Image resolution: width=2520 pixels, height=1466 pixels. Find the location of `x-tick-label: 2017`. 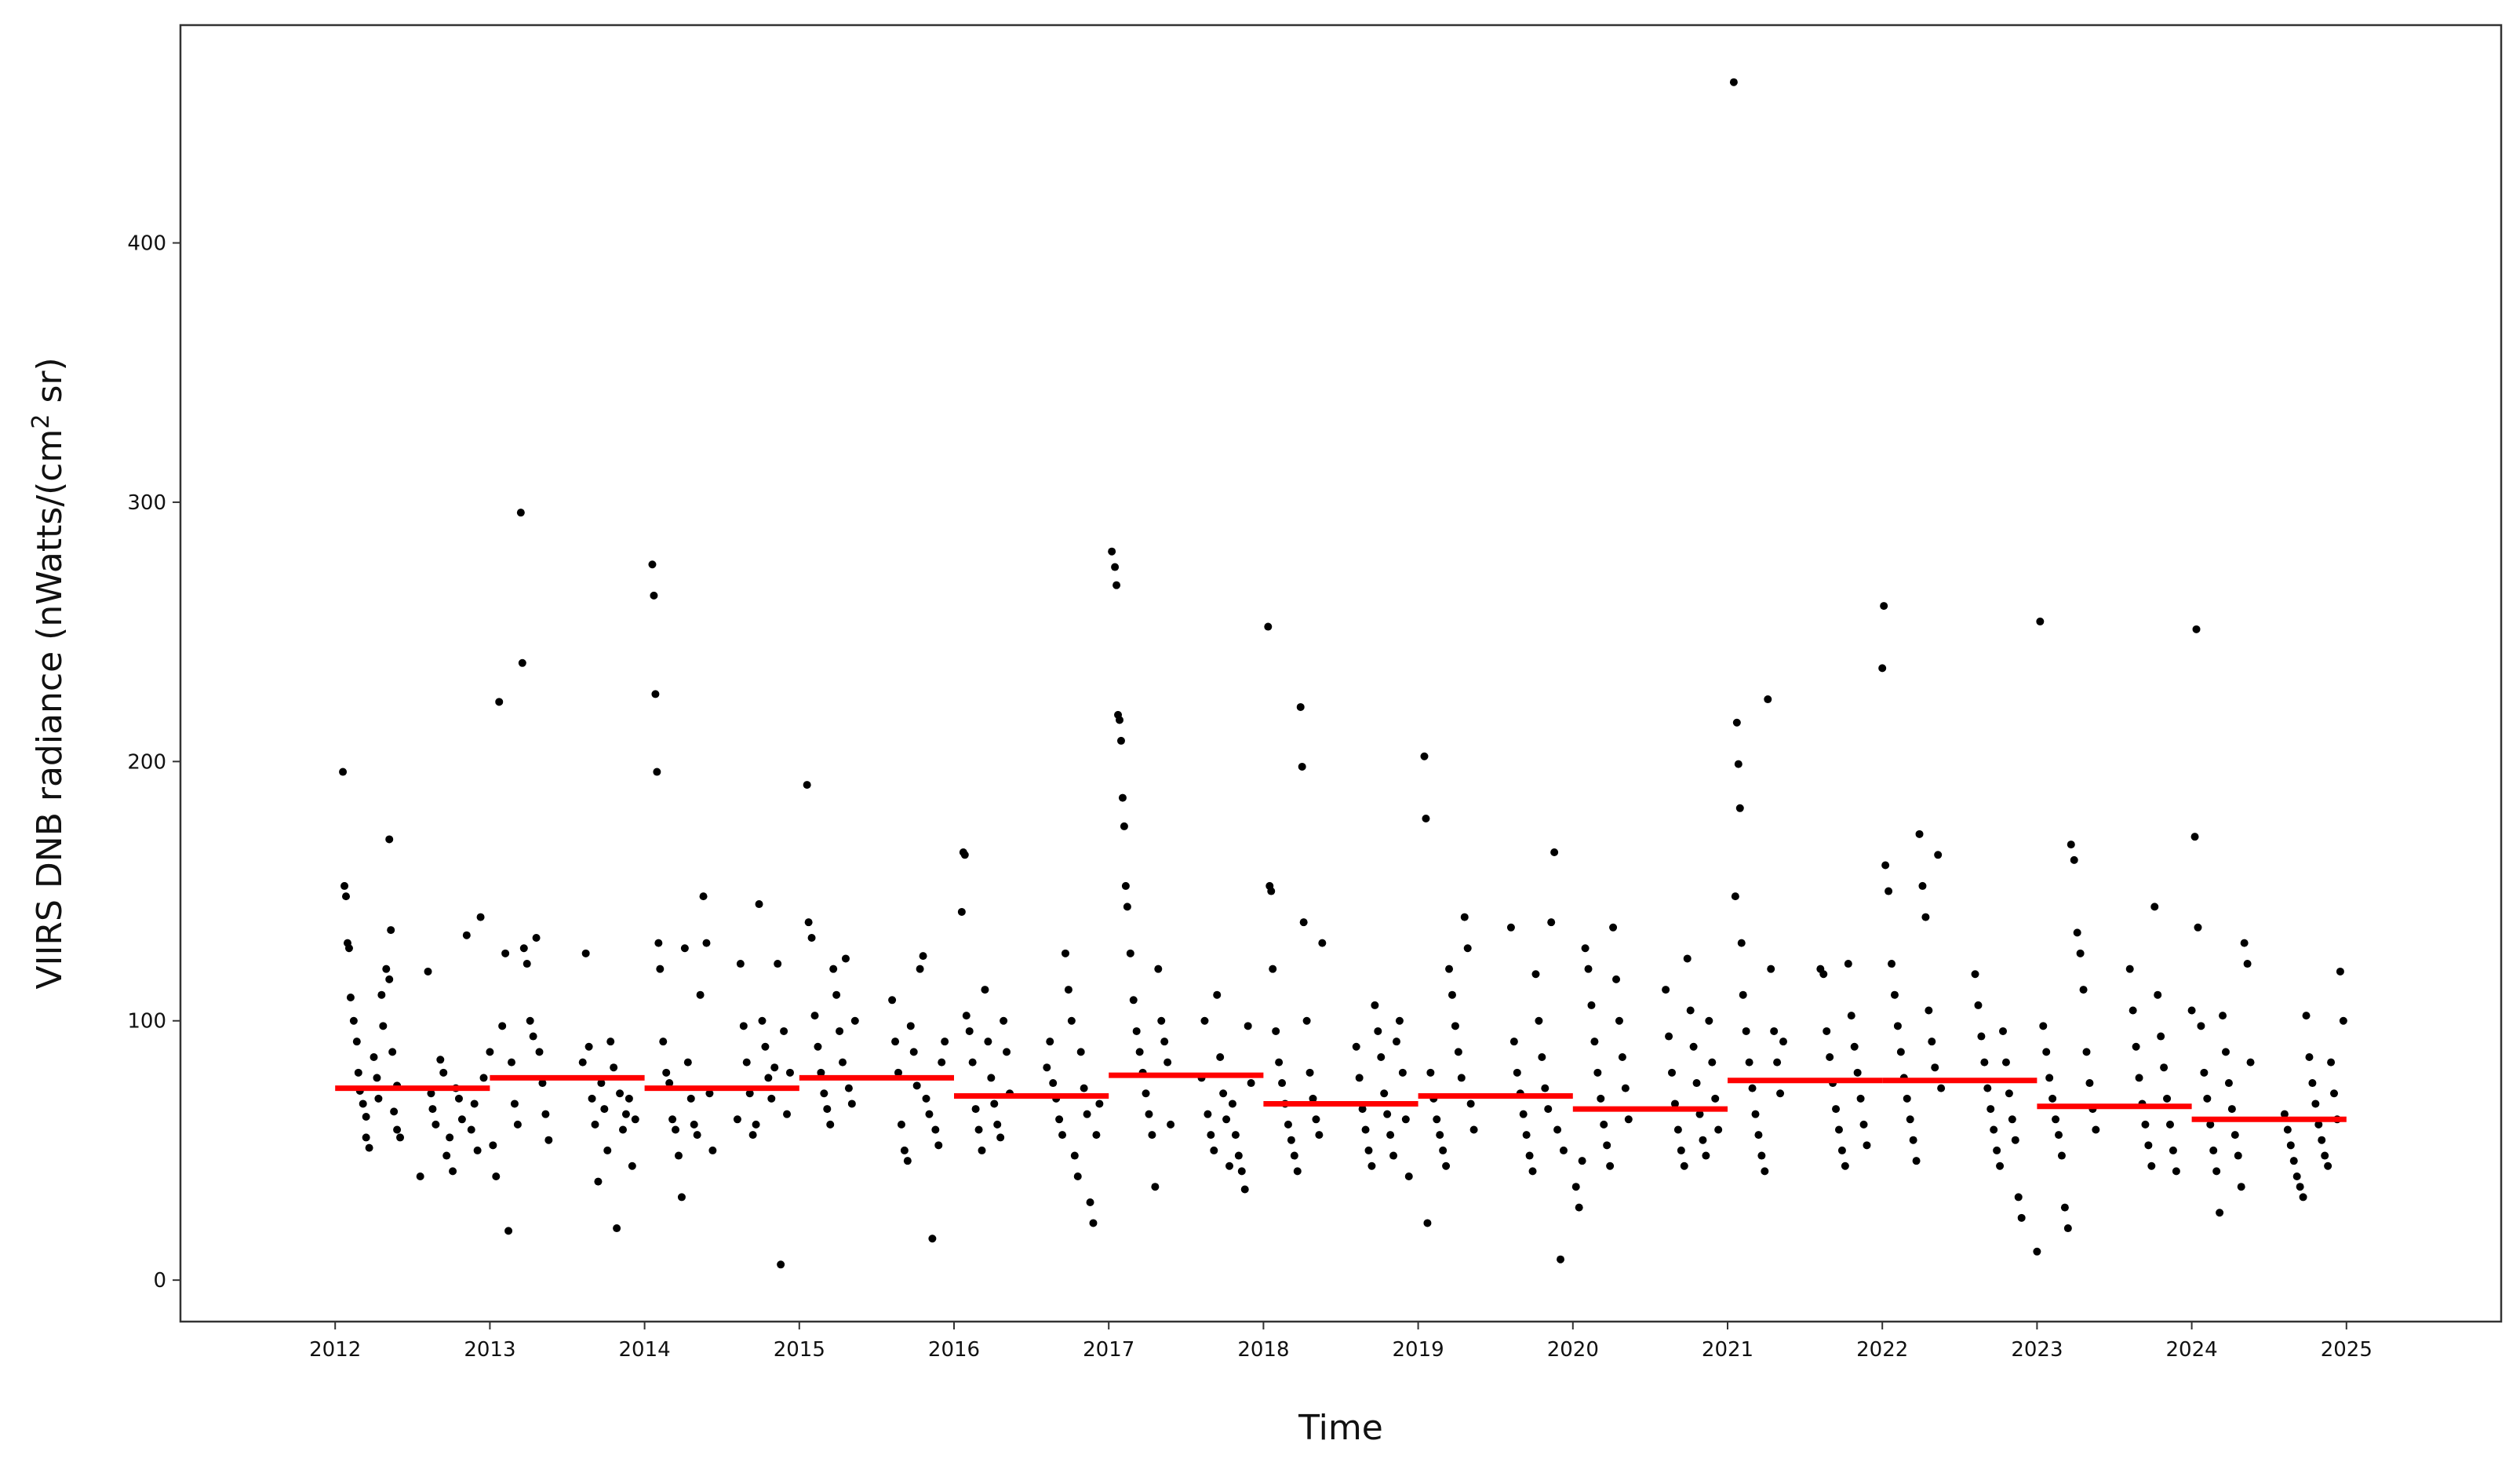

x-tick-label: 2017 is located at coordinates (1108, 1350).